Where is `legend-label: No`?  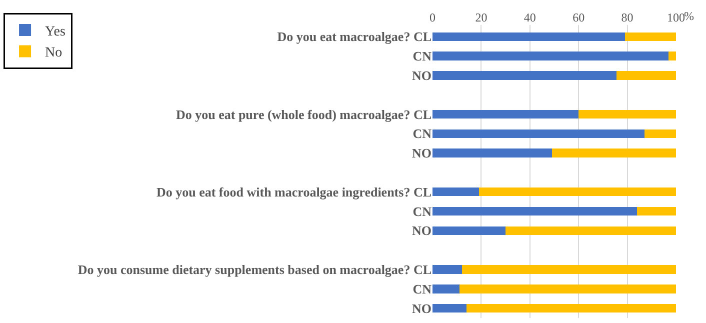
legend-label: No is located at coordinates (53, 53).